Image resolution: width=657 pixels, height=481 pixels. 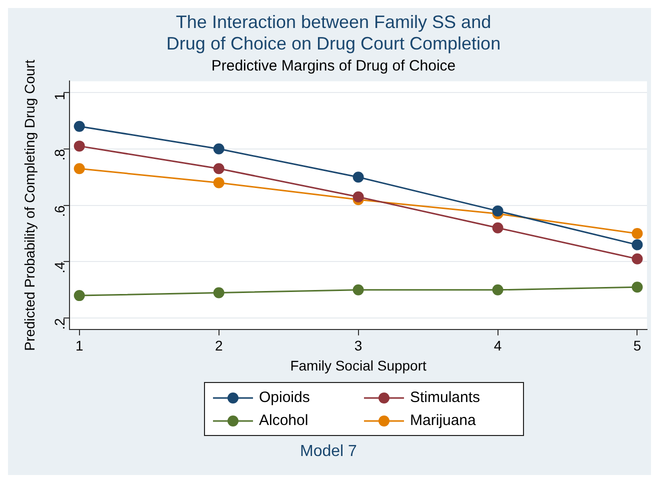 I want to click on x-tick-label: 5, so click(x=637, y=346).